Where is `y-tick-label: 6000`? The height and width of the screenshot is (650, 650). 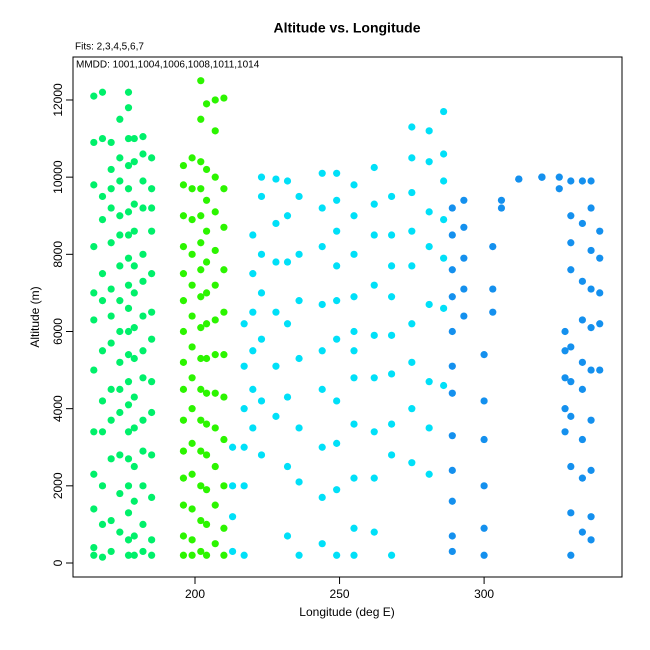
y-tick-label: 6000 is located at coordinates (58, 331).